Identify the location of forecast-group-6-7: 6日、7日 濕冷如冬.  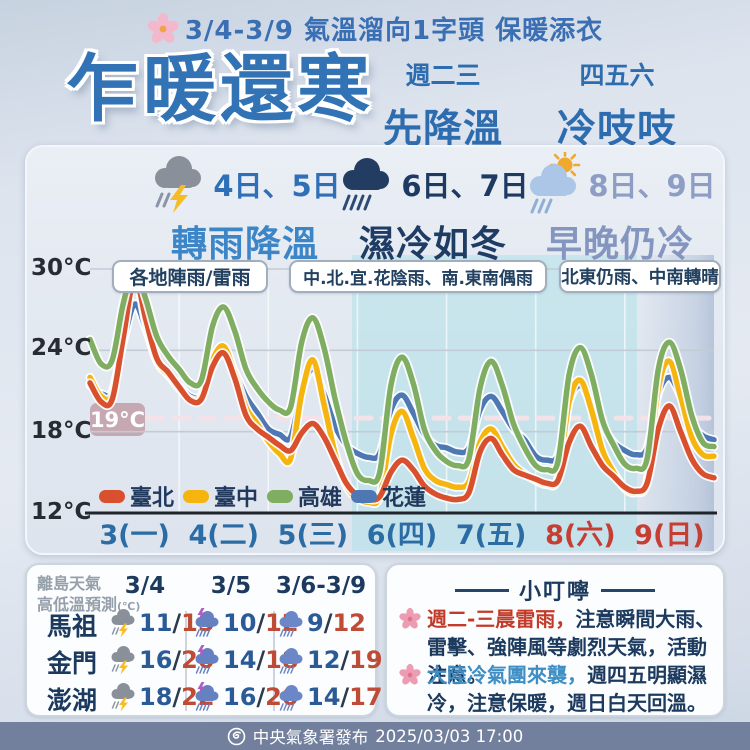
(433, 211).